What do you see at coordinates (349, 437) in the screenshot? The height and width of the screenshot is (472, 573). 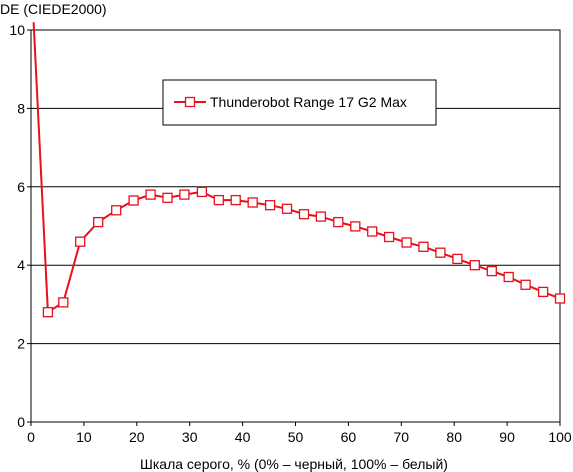 I see `x-tick-label: 60` at bounding box center [349, 437].